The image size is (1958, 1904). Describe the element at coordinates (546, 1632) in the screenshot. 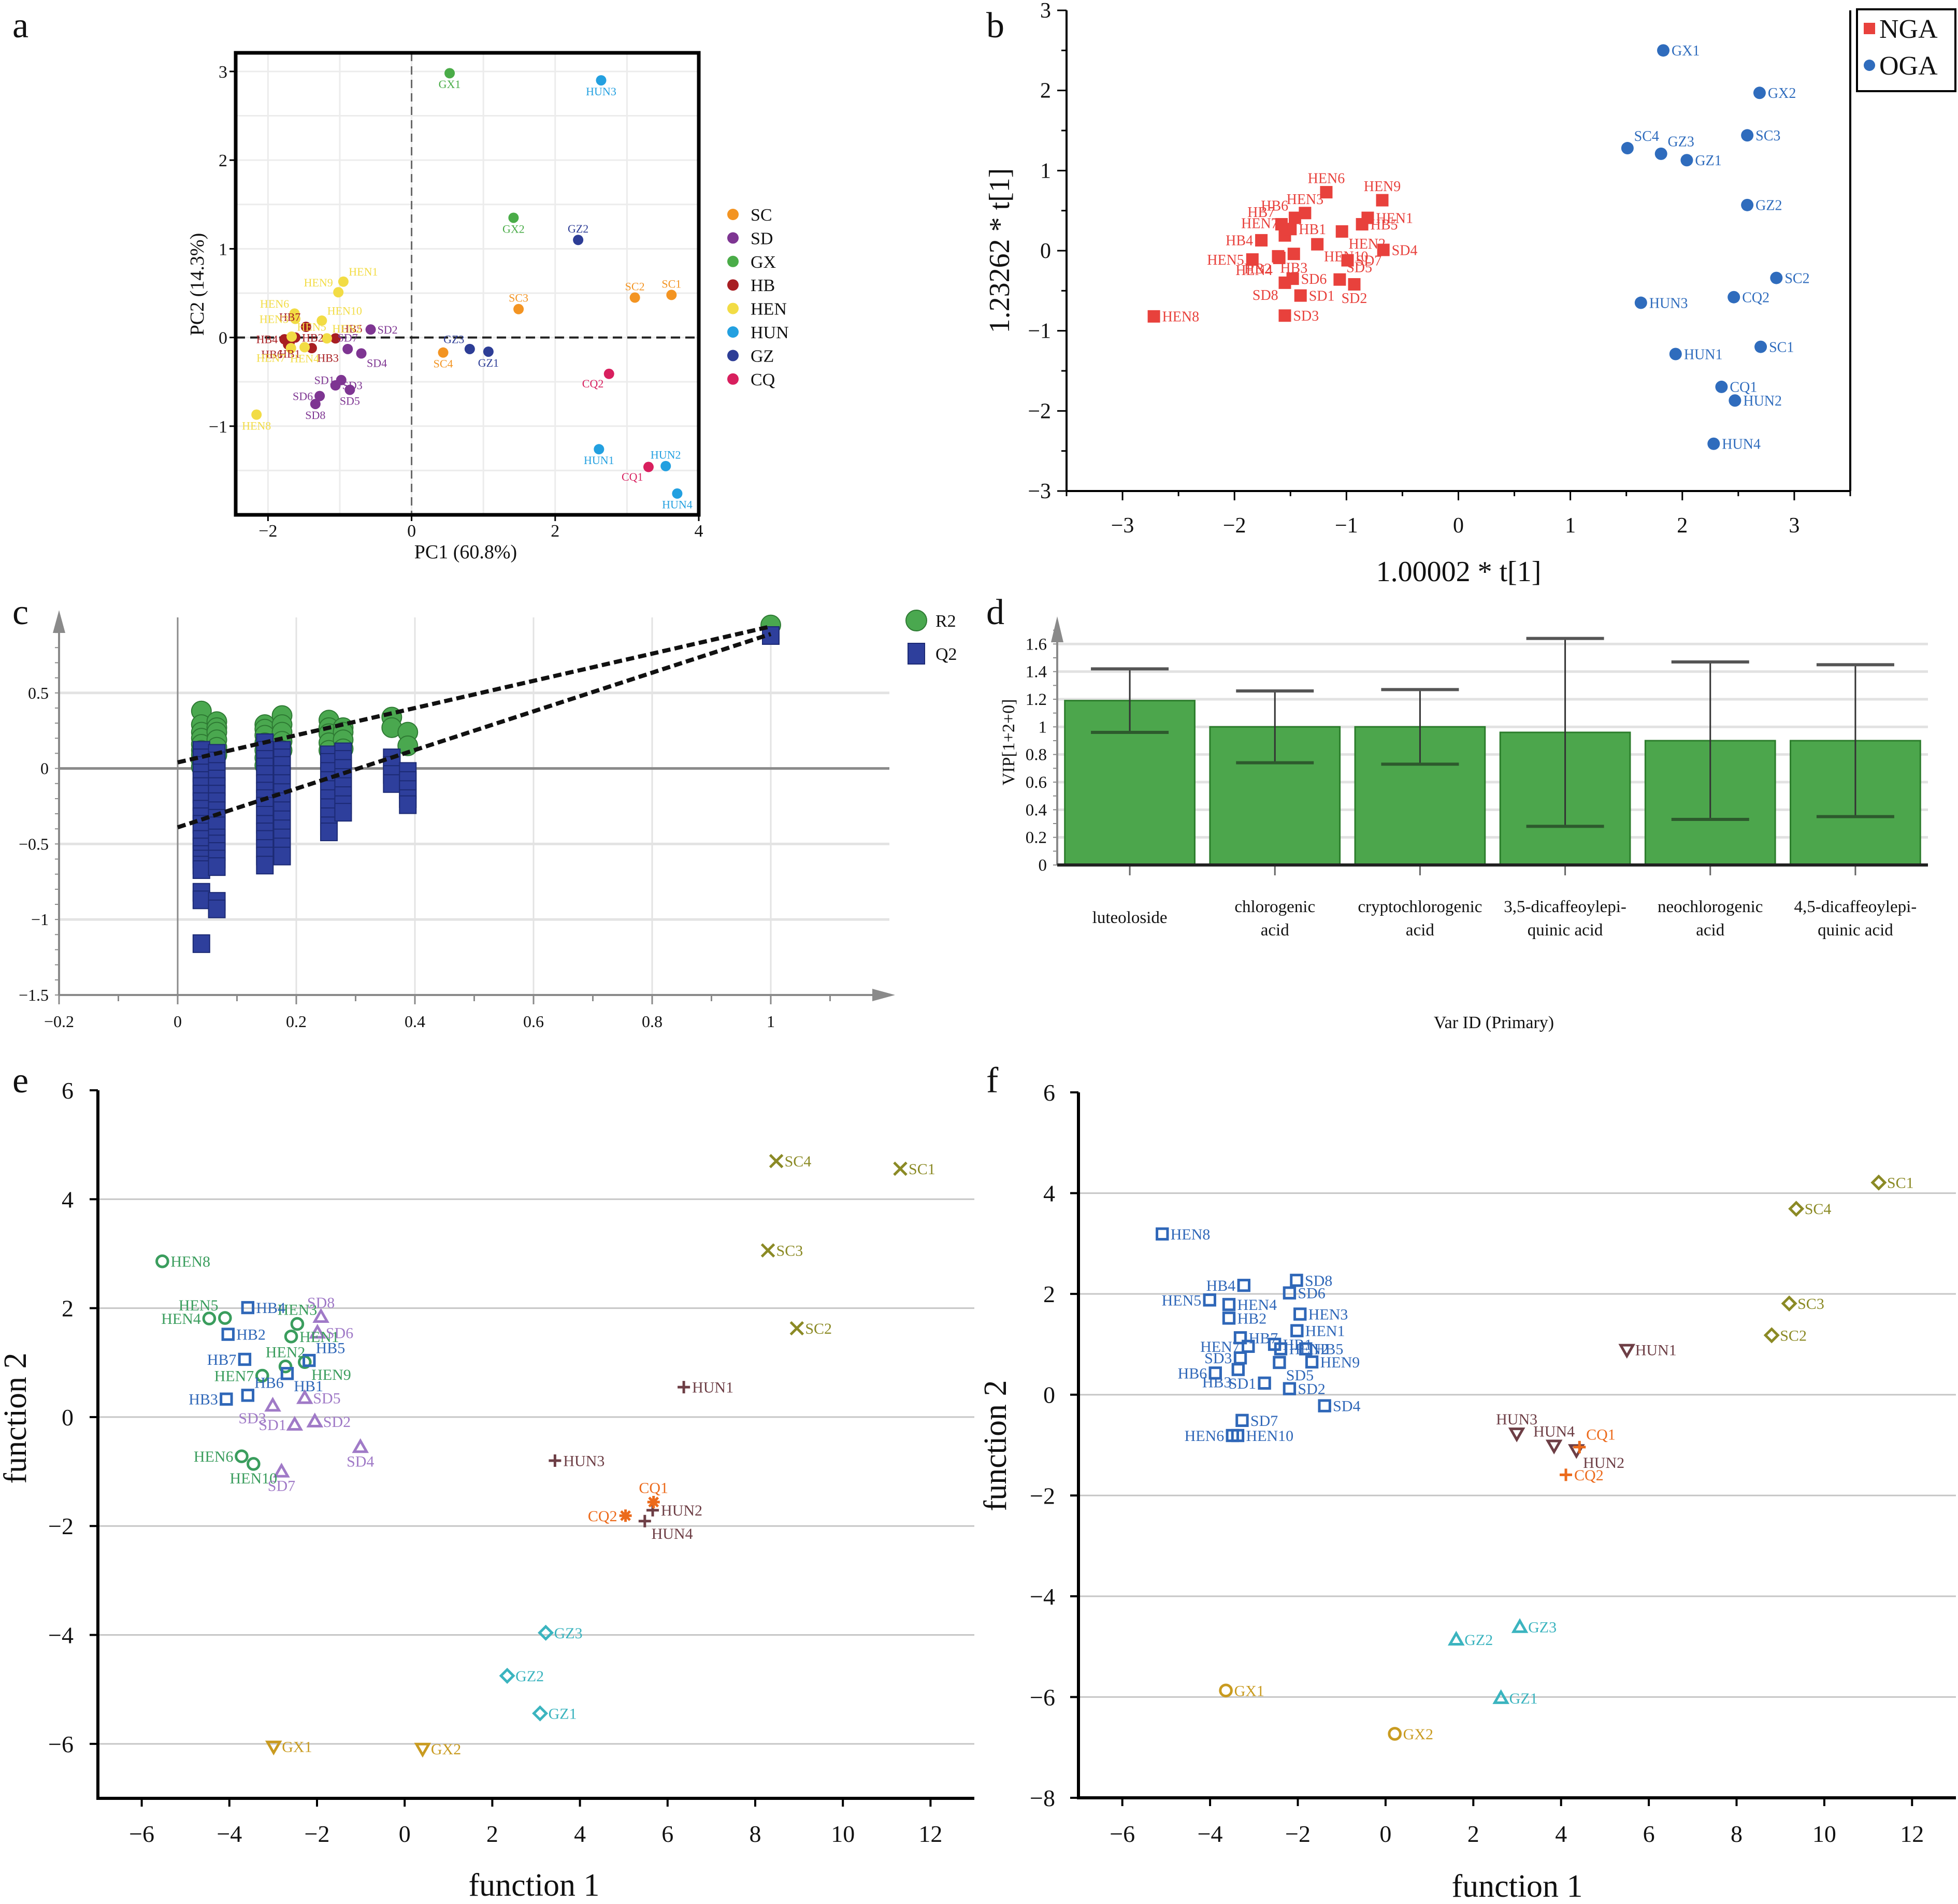

I see `point-gz3` at that location.